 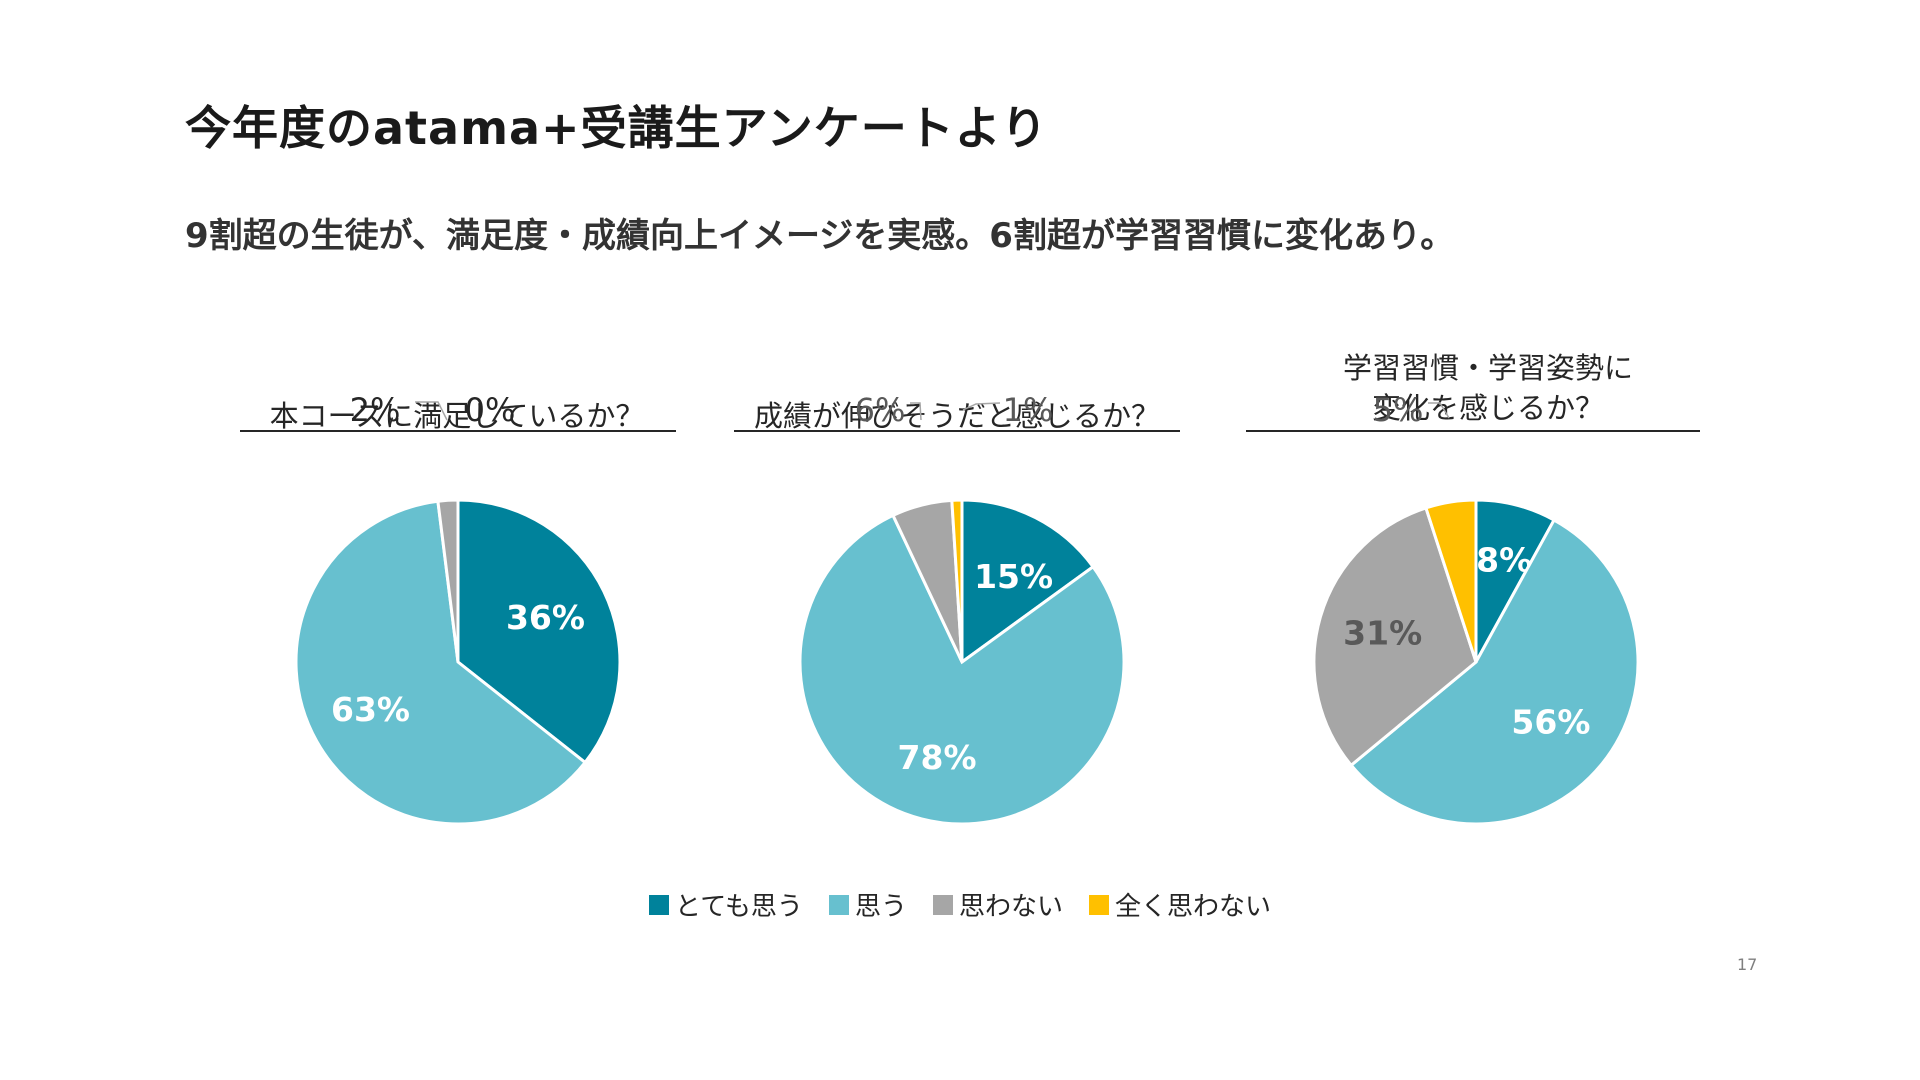 What do you see at coordinates (1487, 408) in the screenshot?
I see `chart-3-question-line-2: 変化を感じるか？` at bounding box center [1487, 408].